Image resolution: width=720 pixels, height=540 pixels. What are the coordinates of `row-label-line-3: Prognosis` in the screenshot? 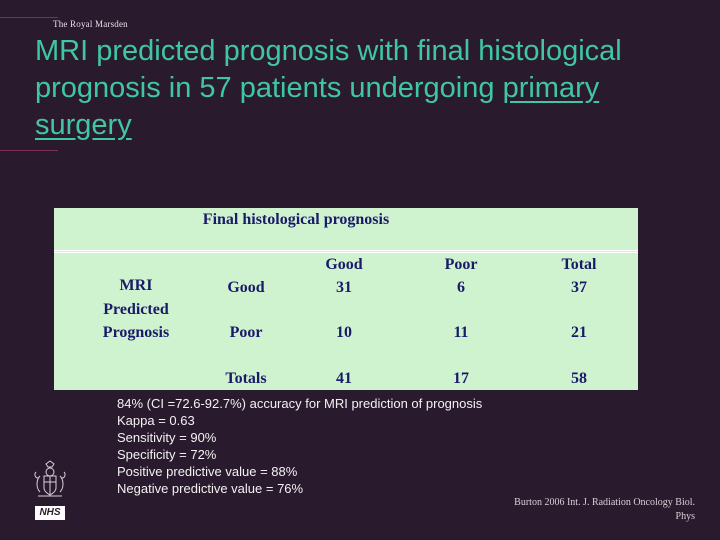 It's located at (136, 332).